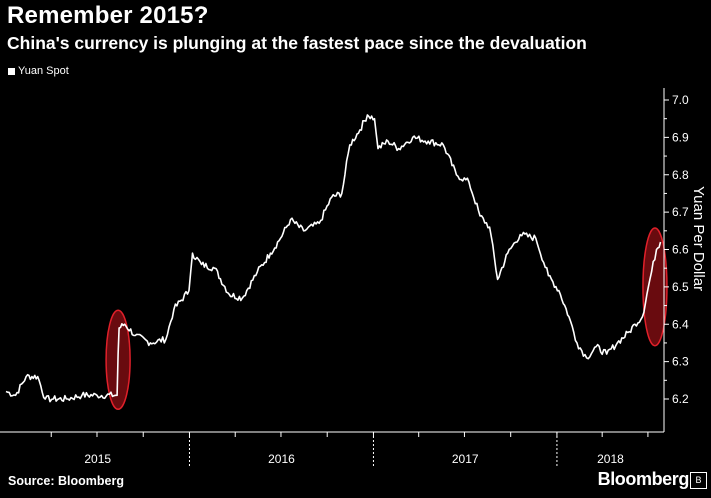 The height and width of the screenshot is (498, 711). I want to click on legend-swatch, so click(11, 71).